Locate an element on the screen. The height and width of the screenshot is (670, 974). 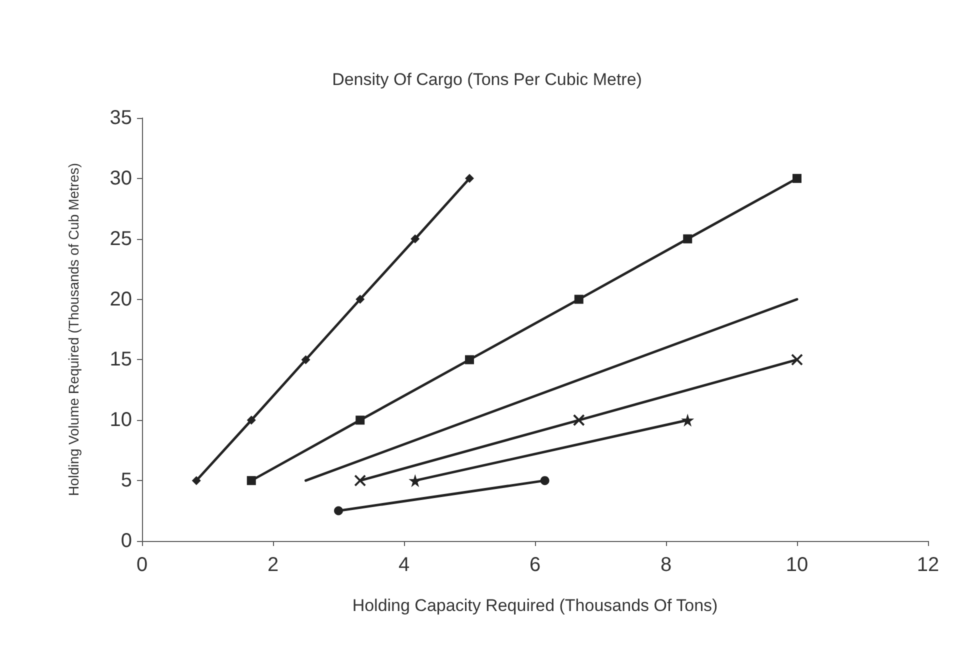
chart-title: Density Of Cargo (Tons Per Cubic Metre) is located at coordinates (487, 79).